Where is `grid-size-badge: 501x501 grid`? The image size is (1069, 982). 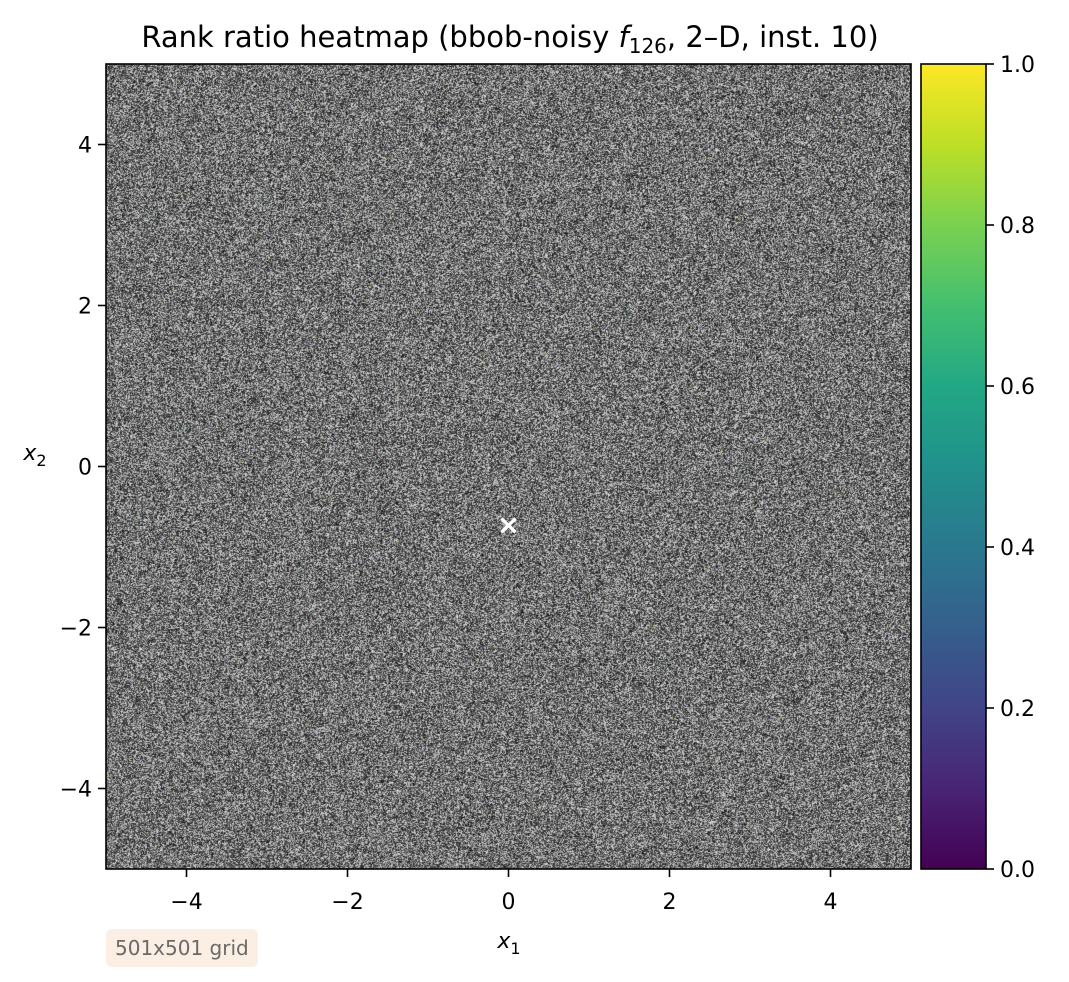 grid-size-badge: 501x501 grid is located at coordinates (182, 948).